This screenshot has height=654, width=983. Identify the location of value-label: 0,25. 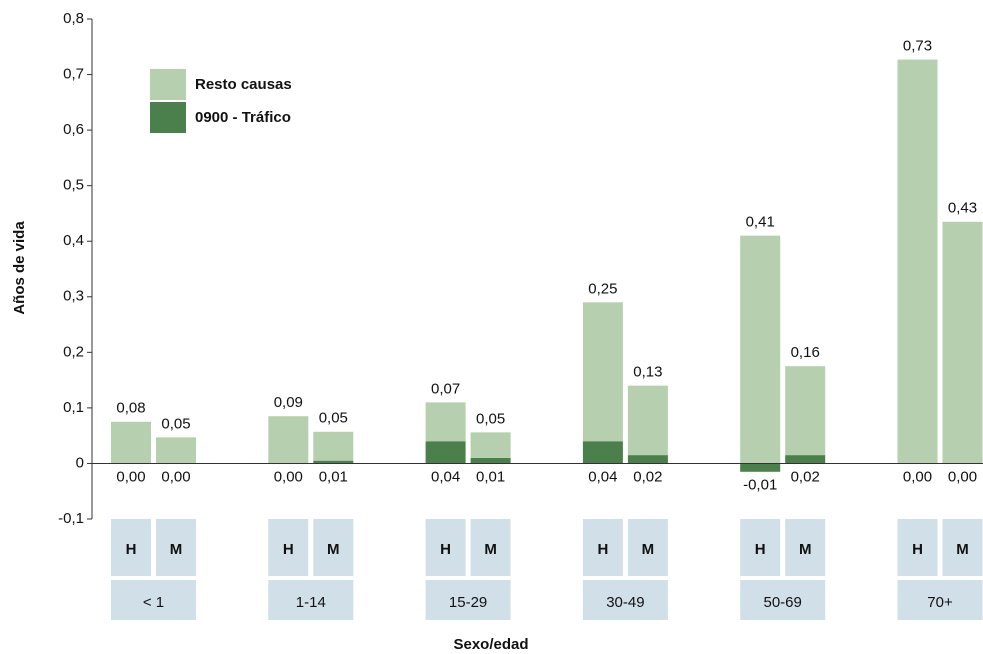
(602, 288).